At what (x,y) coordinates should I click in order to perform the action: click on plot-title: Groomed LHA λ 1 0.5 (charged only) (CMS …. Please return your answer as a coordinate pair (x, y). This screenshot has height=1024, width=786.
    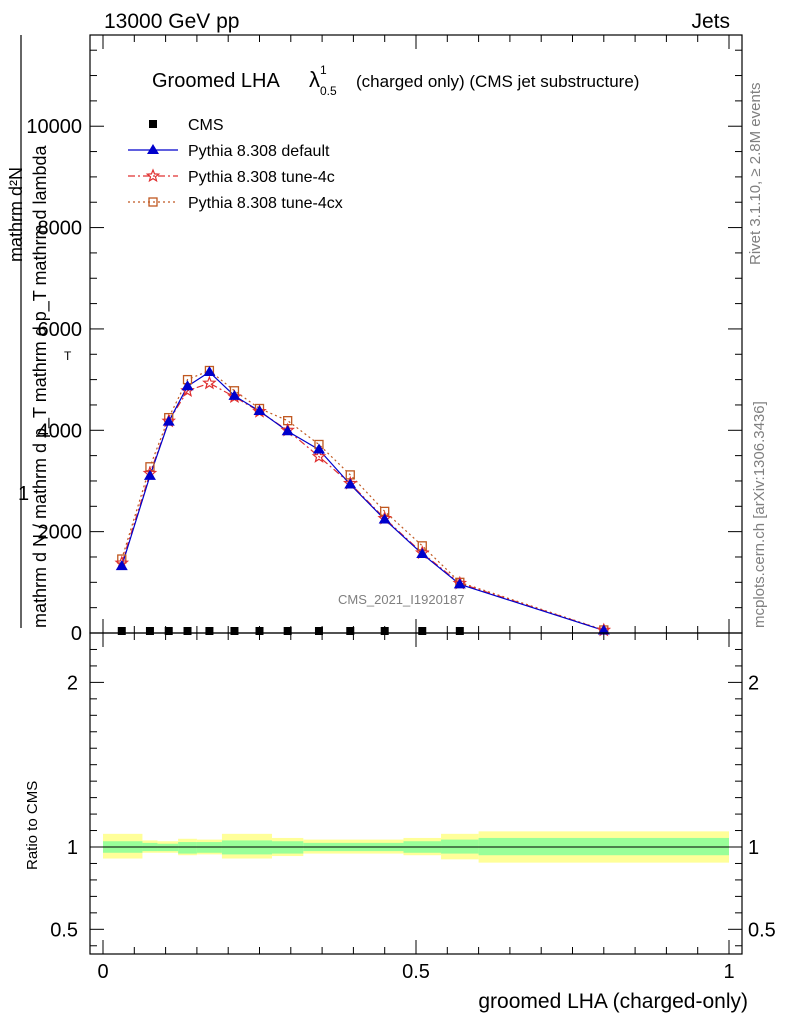
    Looking at the image, I should click on (395, 80).